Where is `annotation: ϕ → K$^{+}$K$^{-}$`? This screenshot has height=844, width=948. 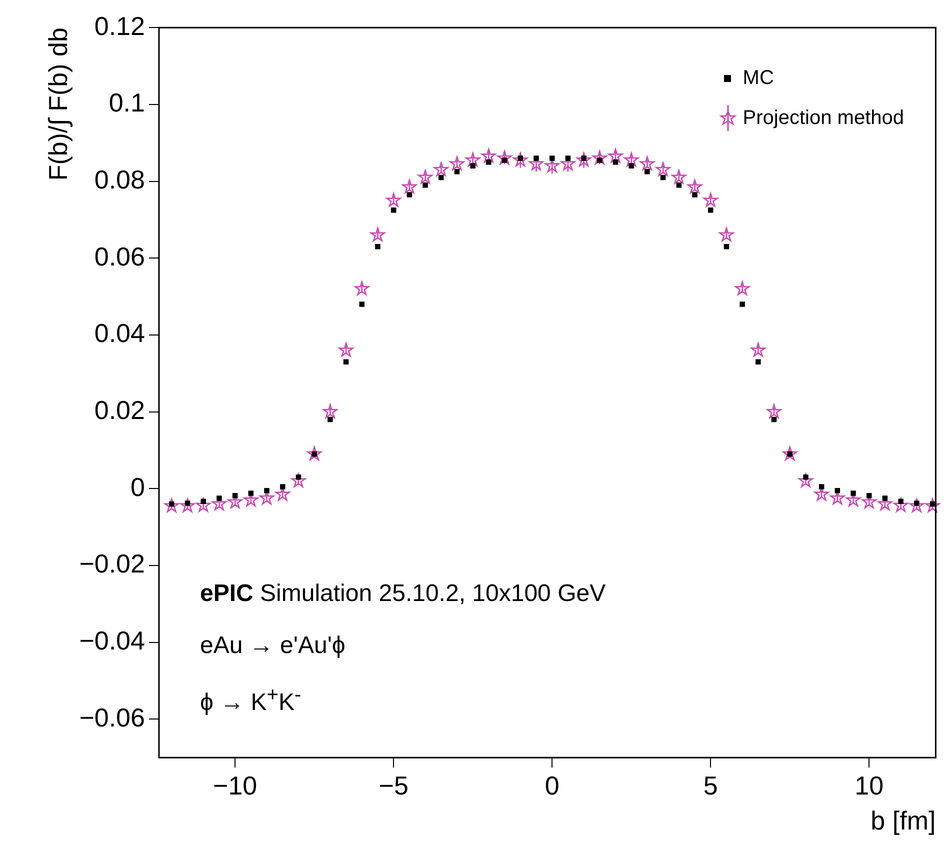 annotation: ϕ → K$^{+}$K$^{-}$ is located at coordinates (251, 701).